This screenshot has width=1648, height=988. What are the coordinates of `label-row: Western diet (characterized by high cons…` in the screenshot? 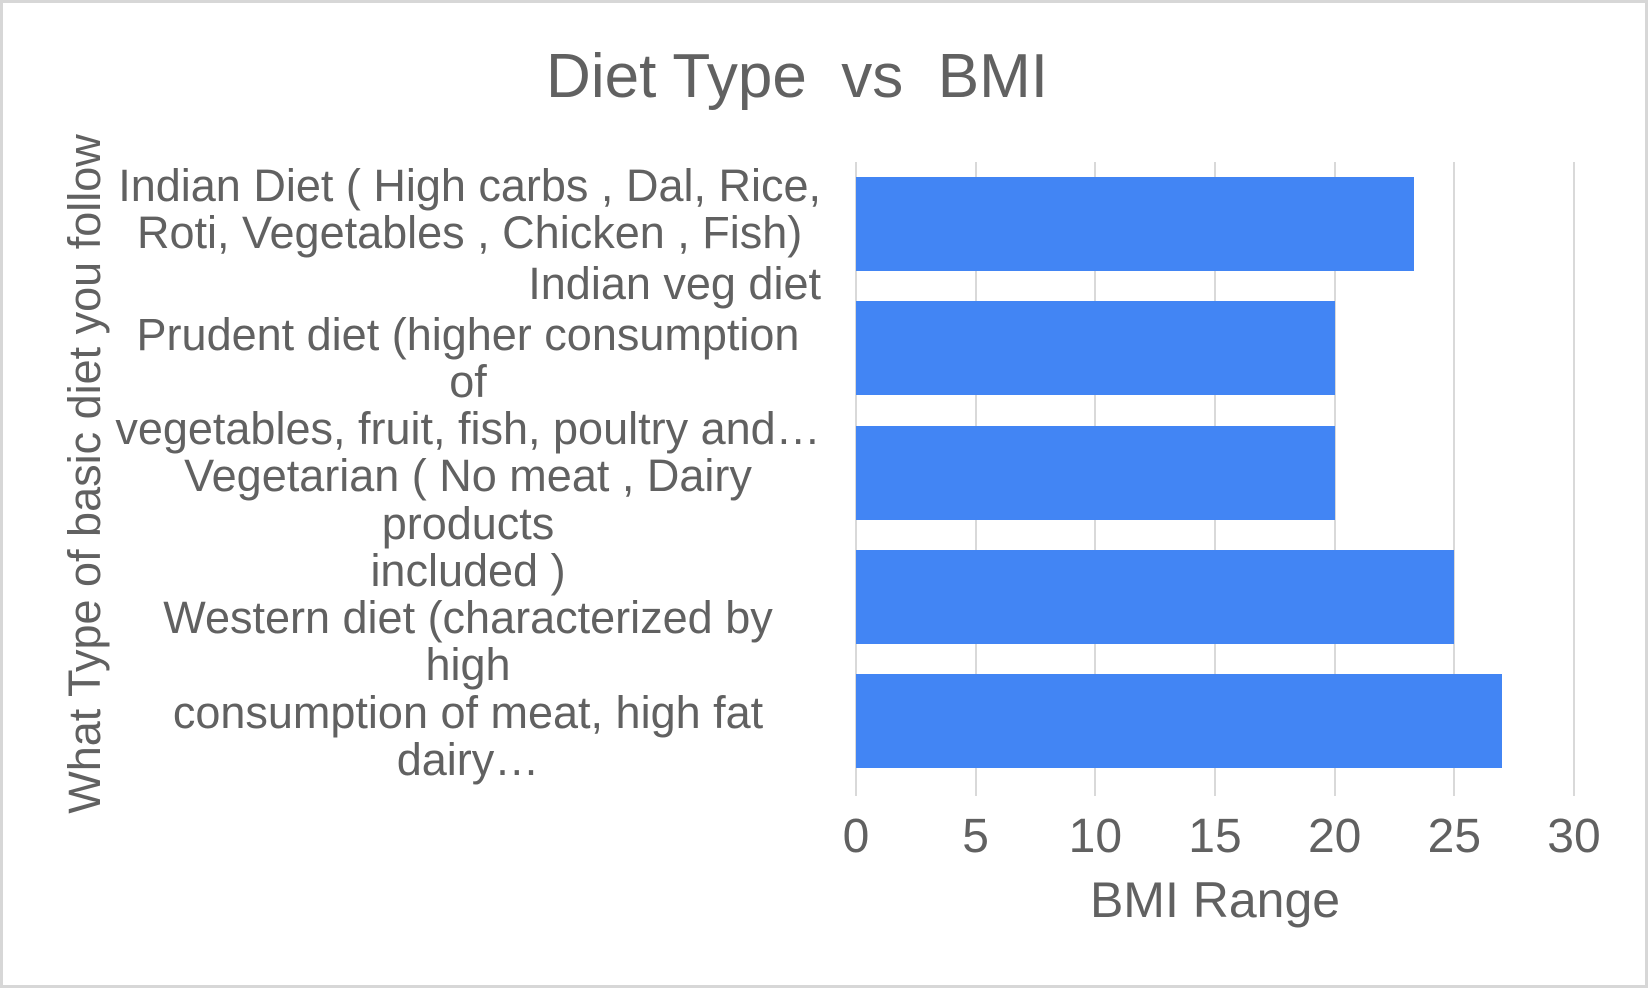 It's located at (468, 688).